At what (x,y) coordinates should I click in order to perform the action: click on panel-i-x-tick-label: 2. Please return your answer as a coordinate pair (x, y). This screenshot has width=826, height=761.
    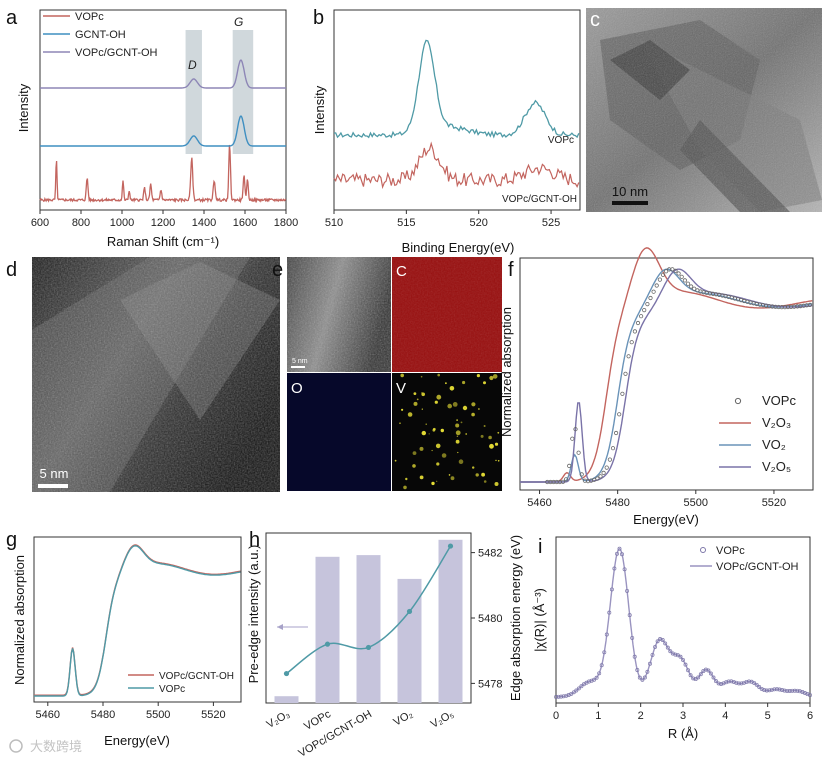
    Looking at the image, I should click on (641, 716).